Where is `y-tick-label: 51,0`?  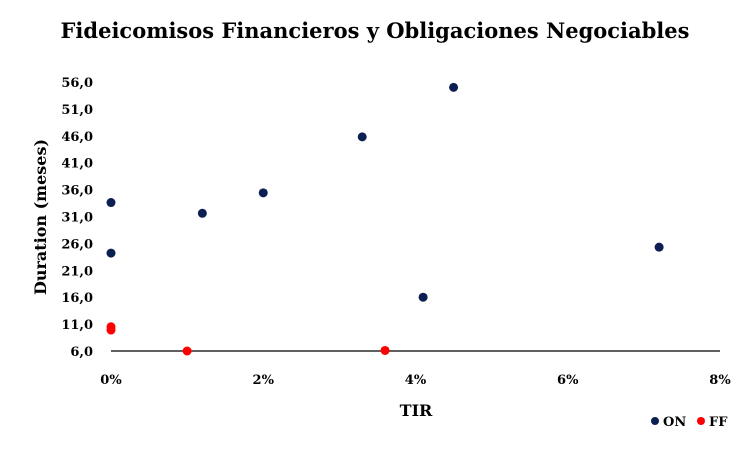 y-tick-label: 51,0 is located at coordinates (77, 110).